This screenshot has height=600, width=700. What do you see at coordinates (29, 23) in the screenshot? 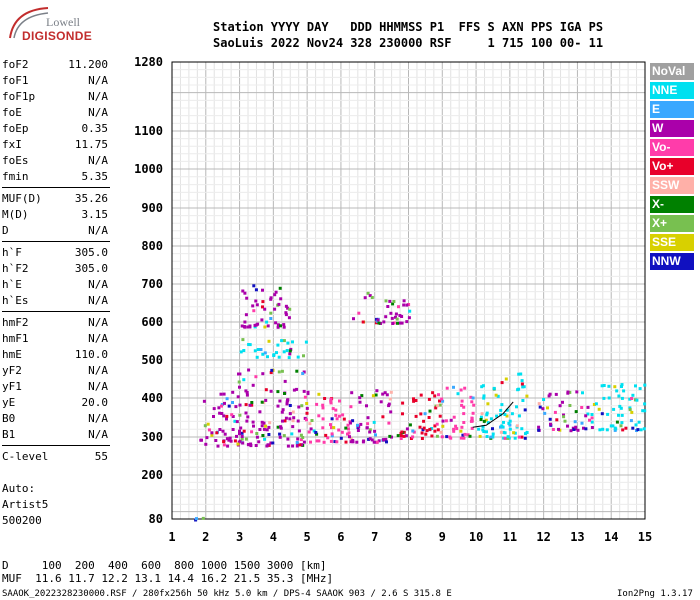
I see `logo-arc-icon` at bounding box center [29, 23].